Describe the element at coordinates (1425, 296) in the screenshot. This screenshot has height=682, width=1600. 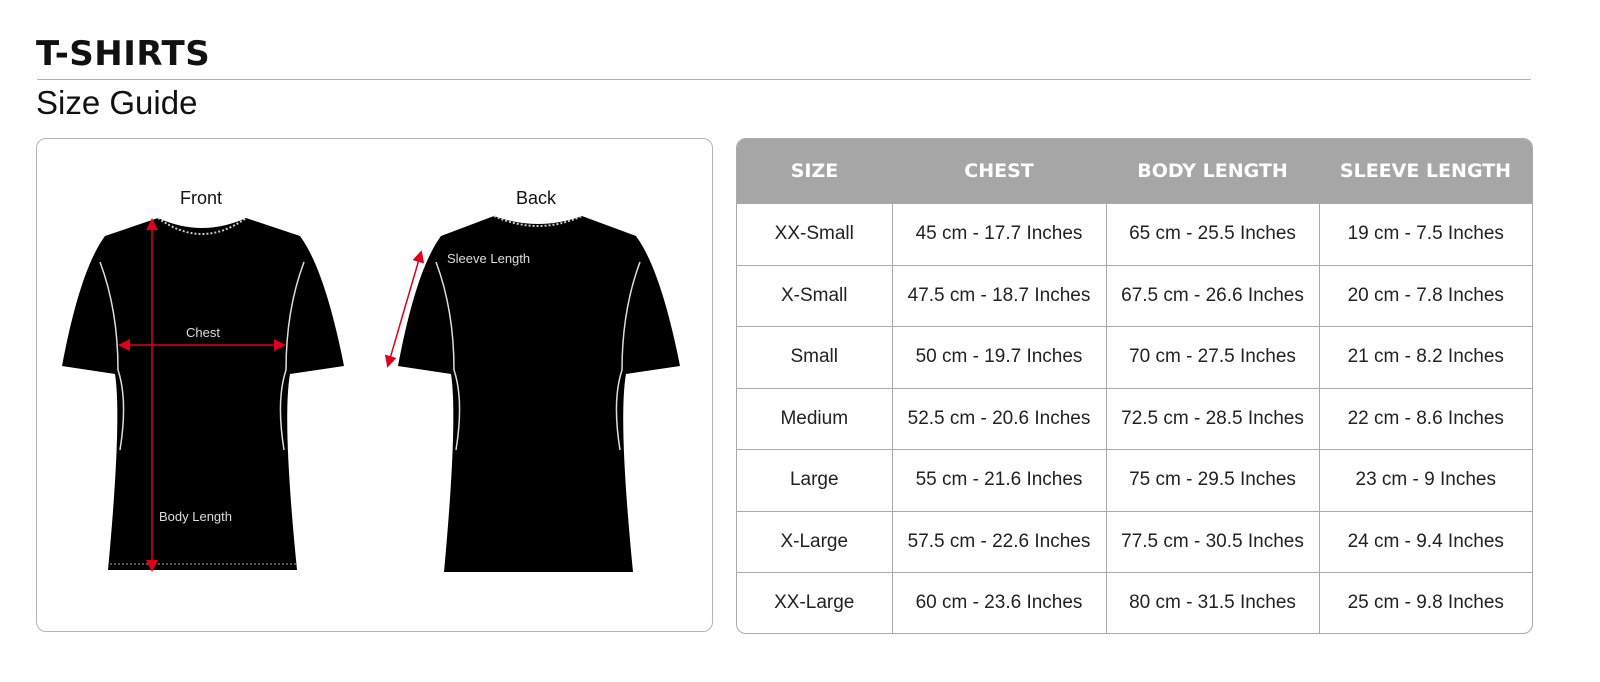
I see `cell-sleeve-length: 20 cm - 7.8 Inches` at that location.